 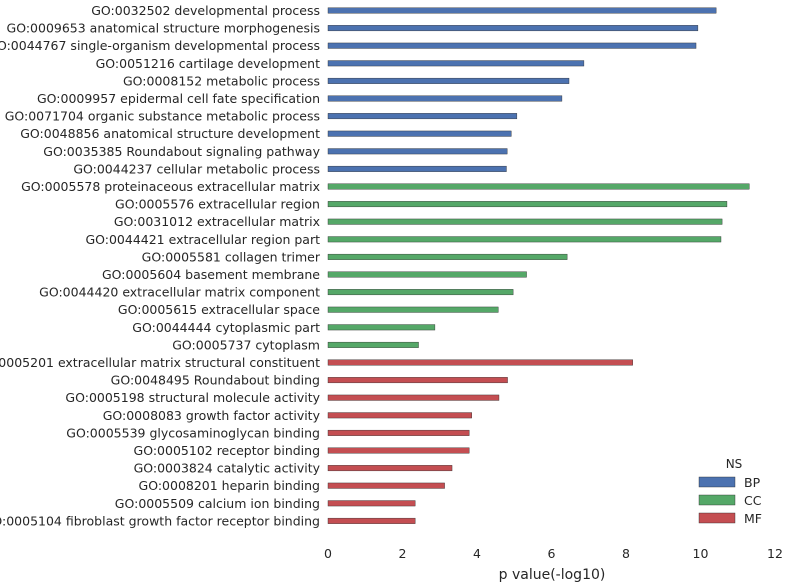 I want to click on x-tick-label: 4, so click(x=477, y=553).